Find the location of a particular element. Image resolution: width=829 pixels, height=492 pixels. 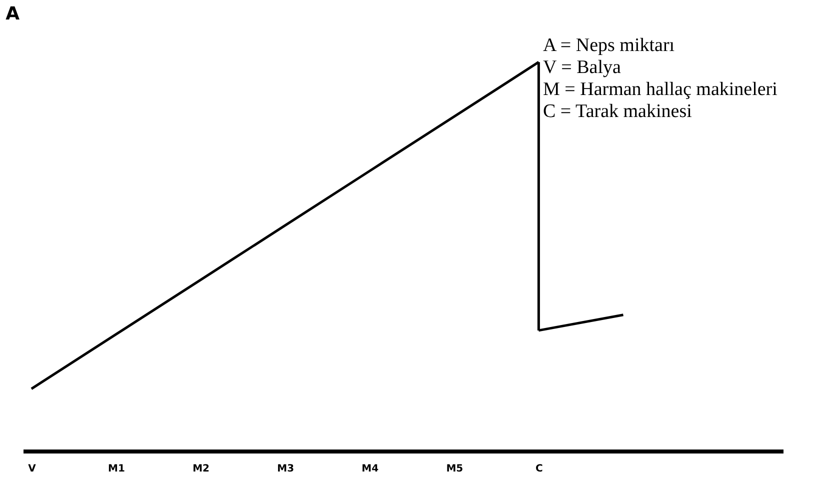

annotation: C = Tarak makinesi is located at coordinates (617, 111).